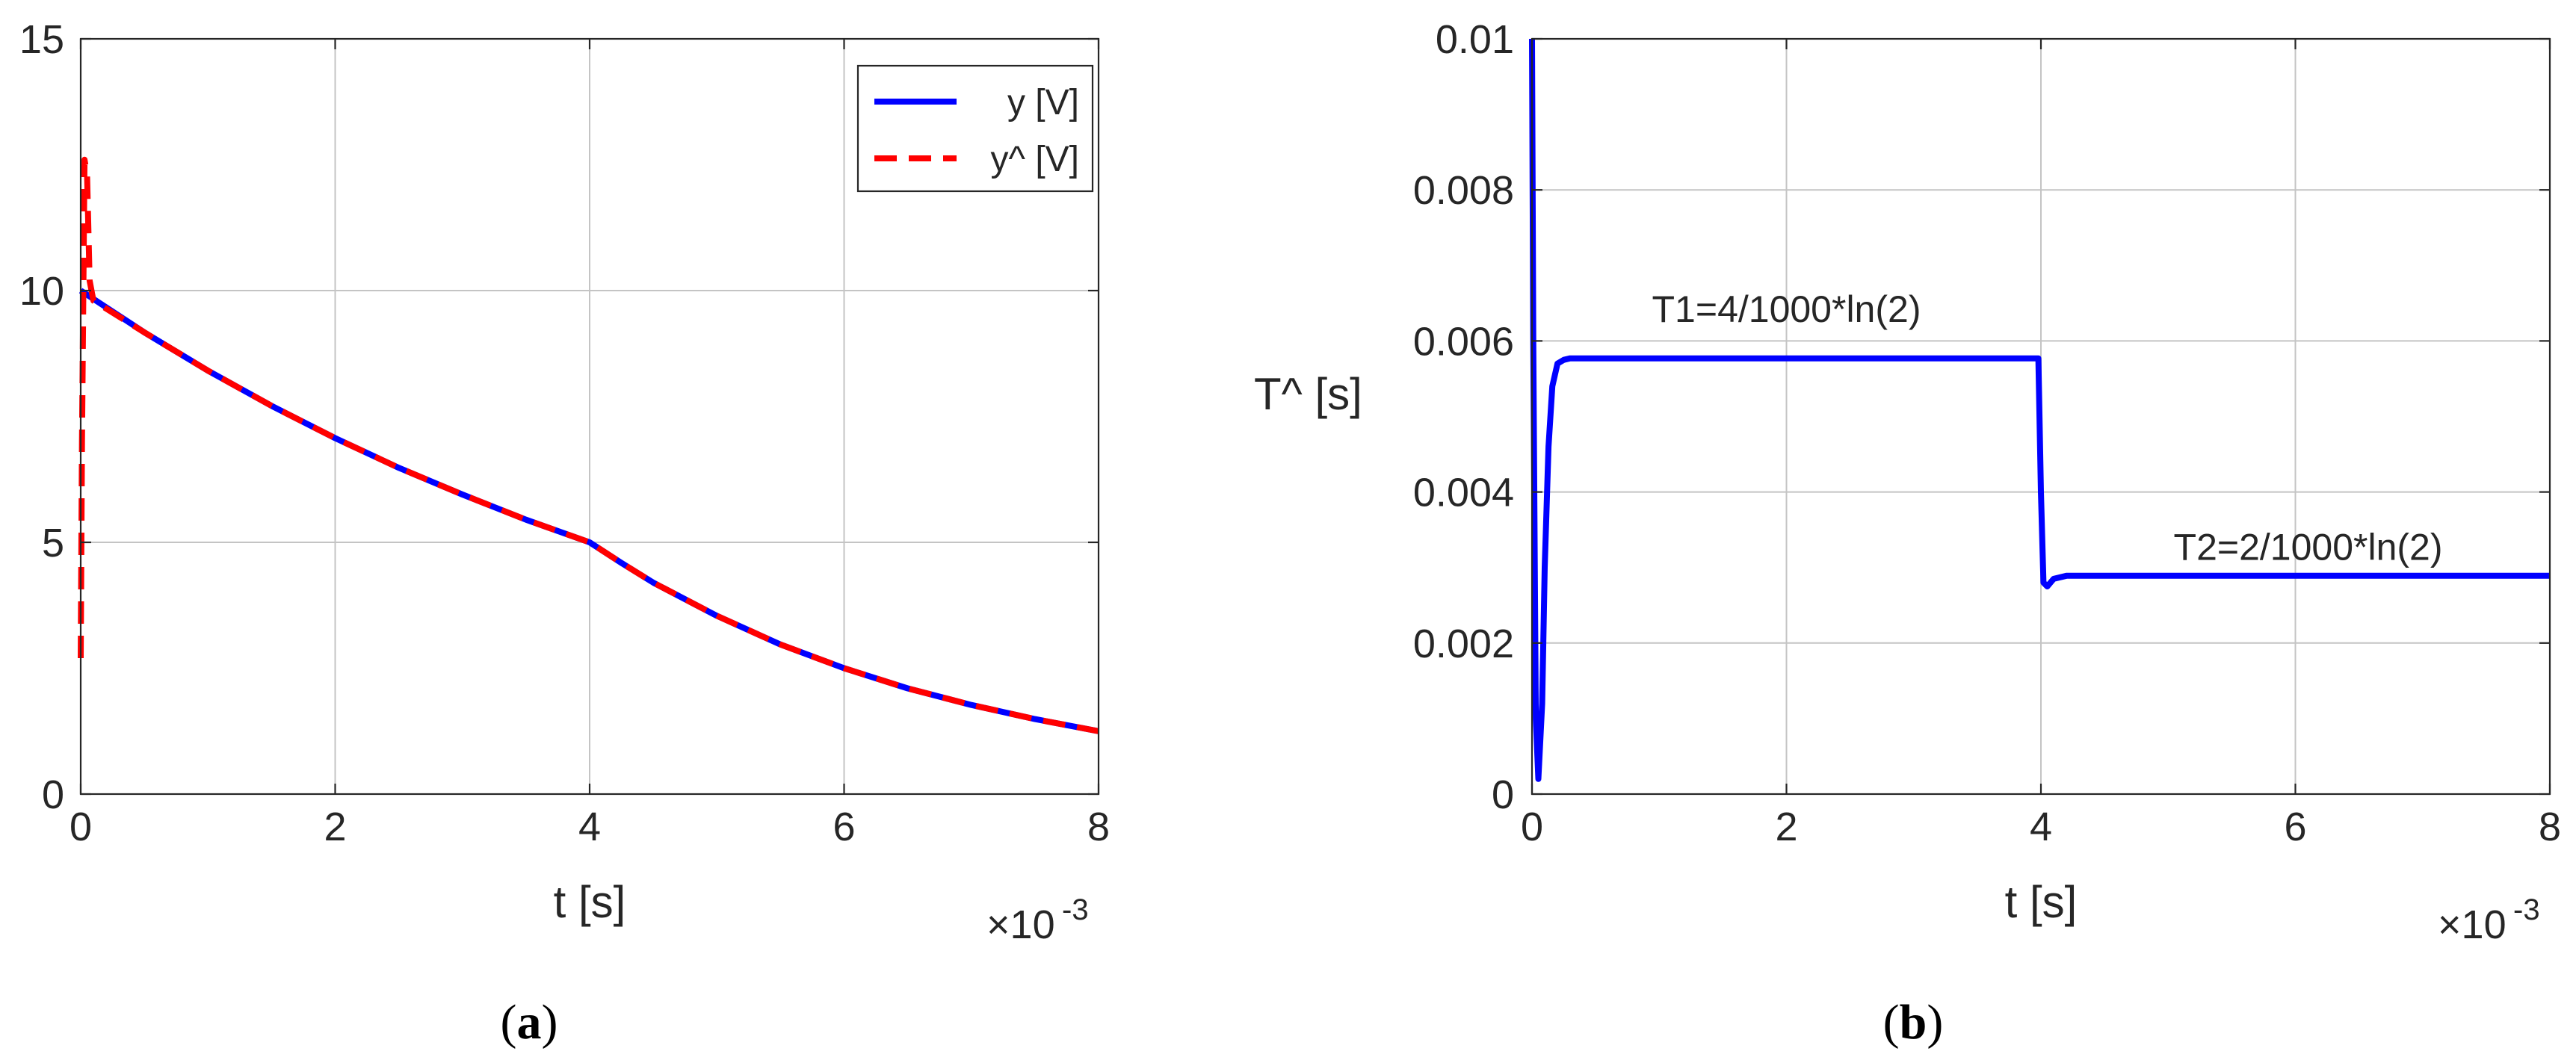 This screenshot has width=2576, height=1063. Describe the element at coordinates (1043, 103) in the screenshot. I see `legend-label-1: y [V]` at that location.